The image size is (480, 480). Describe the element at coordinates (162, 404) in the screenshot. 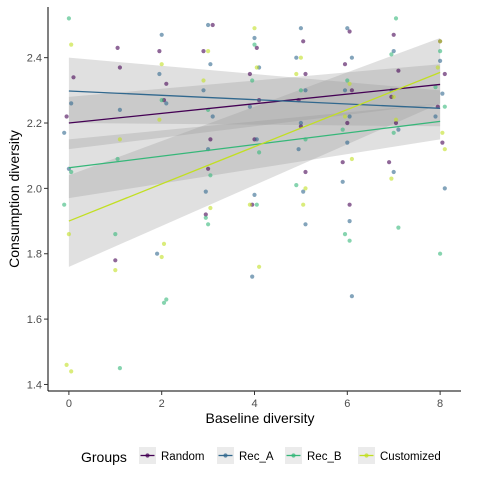

I see `x-tick-label: 2` at that location.